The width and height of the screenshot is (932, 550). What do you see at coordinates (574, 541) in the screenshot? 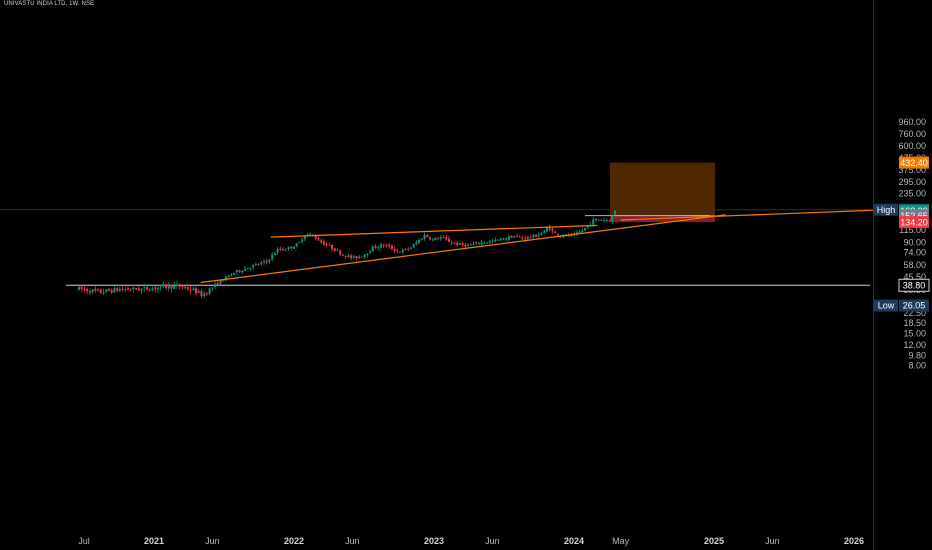
I see `x-tick-label: 2024` at bounding box center [574, 541].